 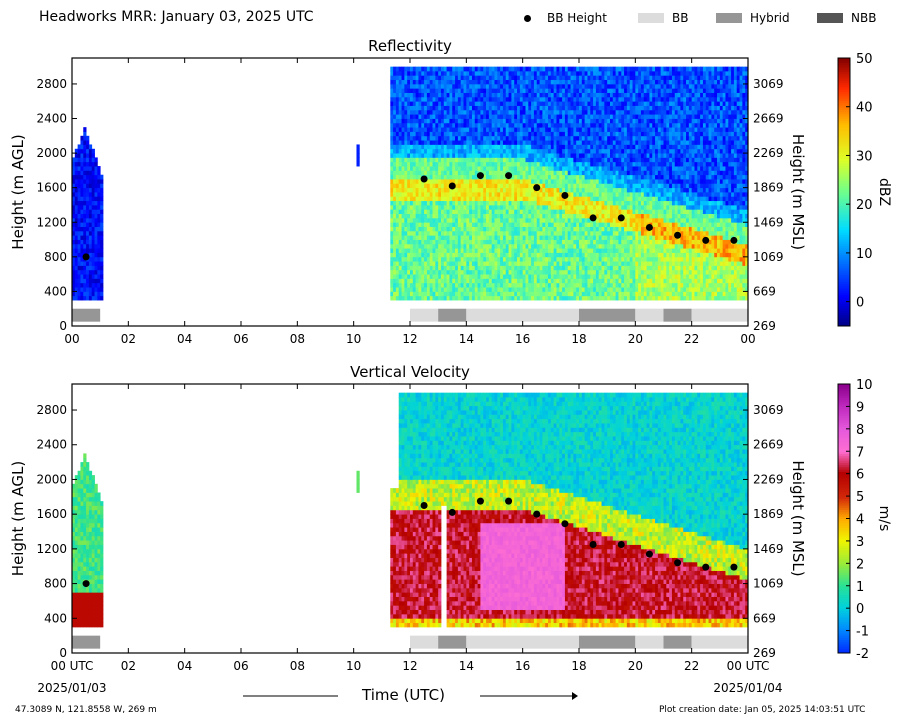 What do you see at coordinates (409, 339) in the screenshot?
I see `x-tick-label: 12` at bounding box center [409, 339].